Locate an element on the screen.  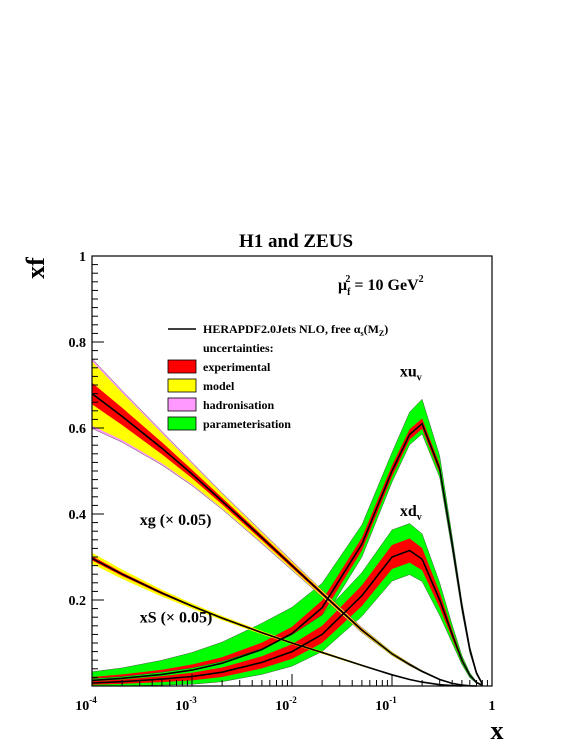
legend-header: uncertainties: is located at coordinates (238, 348).